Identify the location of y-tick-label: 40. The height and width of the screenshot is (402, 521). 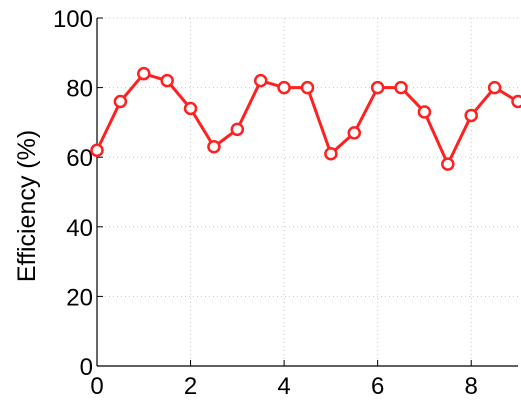
(79, 228).